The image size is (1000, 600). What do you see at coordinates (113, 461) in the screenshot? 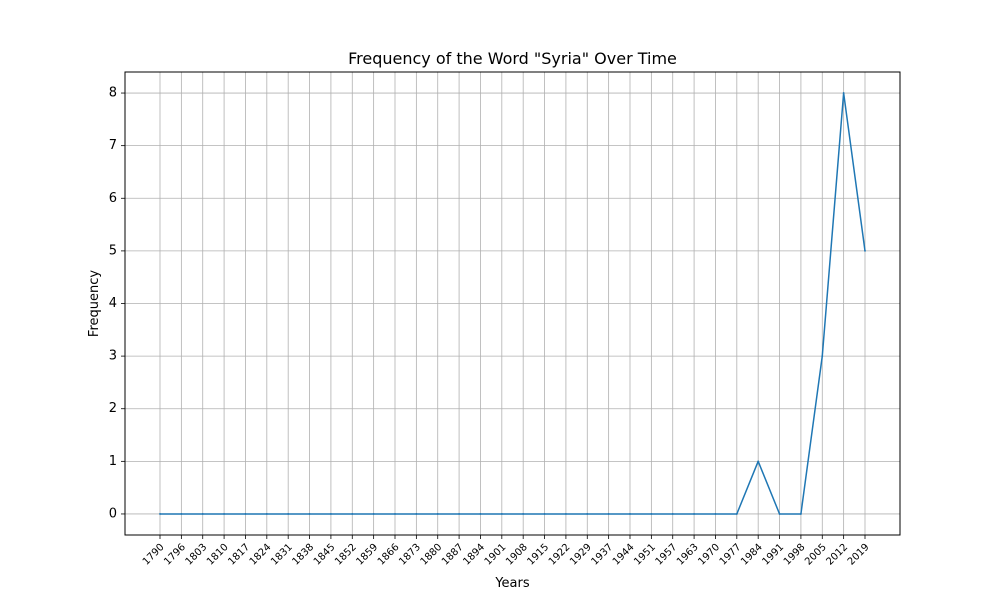
I see `y-tick-label: 1` at bounding box center [113, 461].